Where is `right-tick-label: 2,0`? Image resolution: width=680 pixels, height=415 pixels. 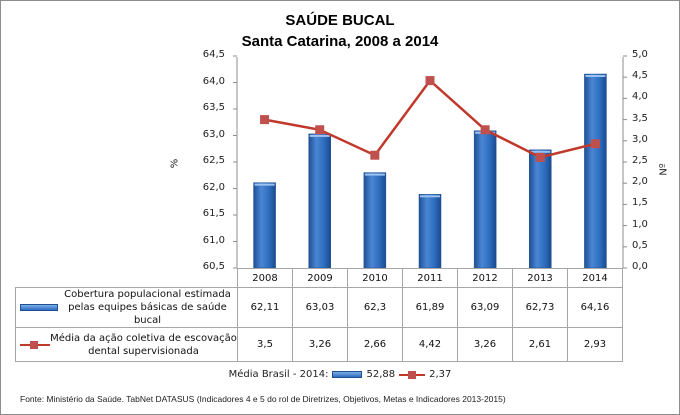
right-tick-label: 2,0 is located at coordinates (640, 182).